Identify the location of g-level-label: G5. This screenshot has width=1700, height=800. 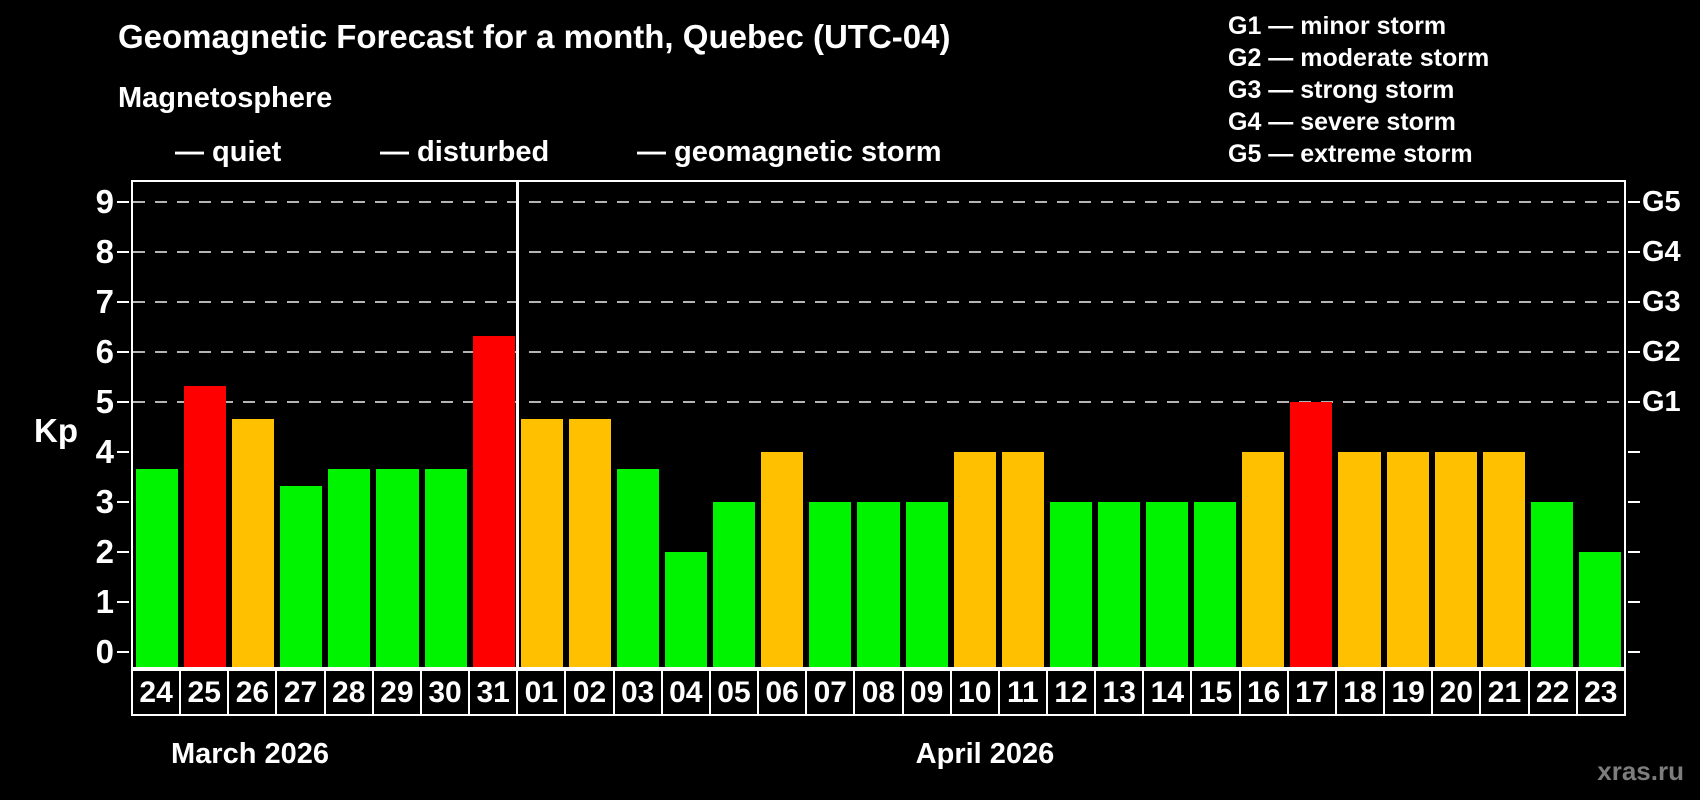
(1661, 202).